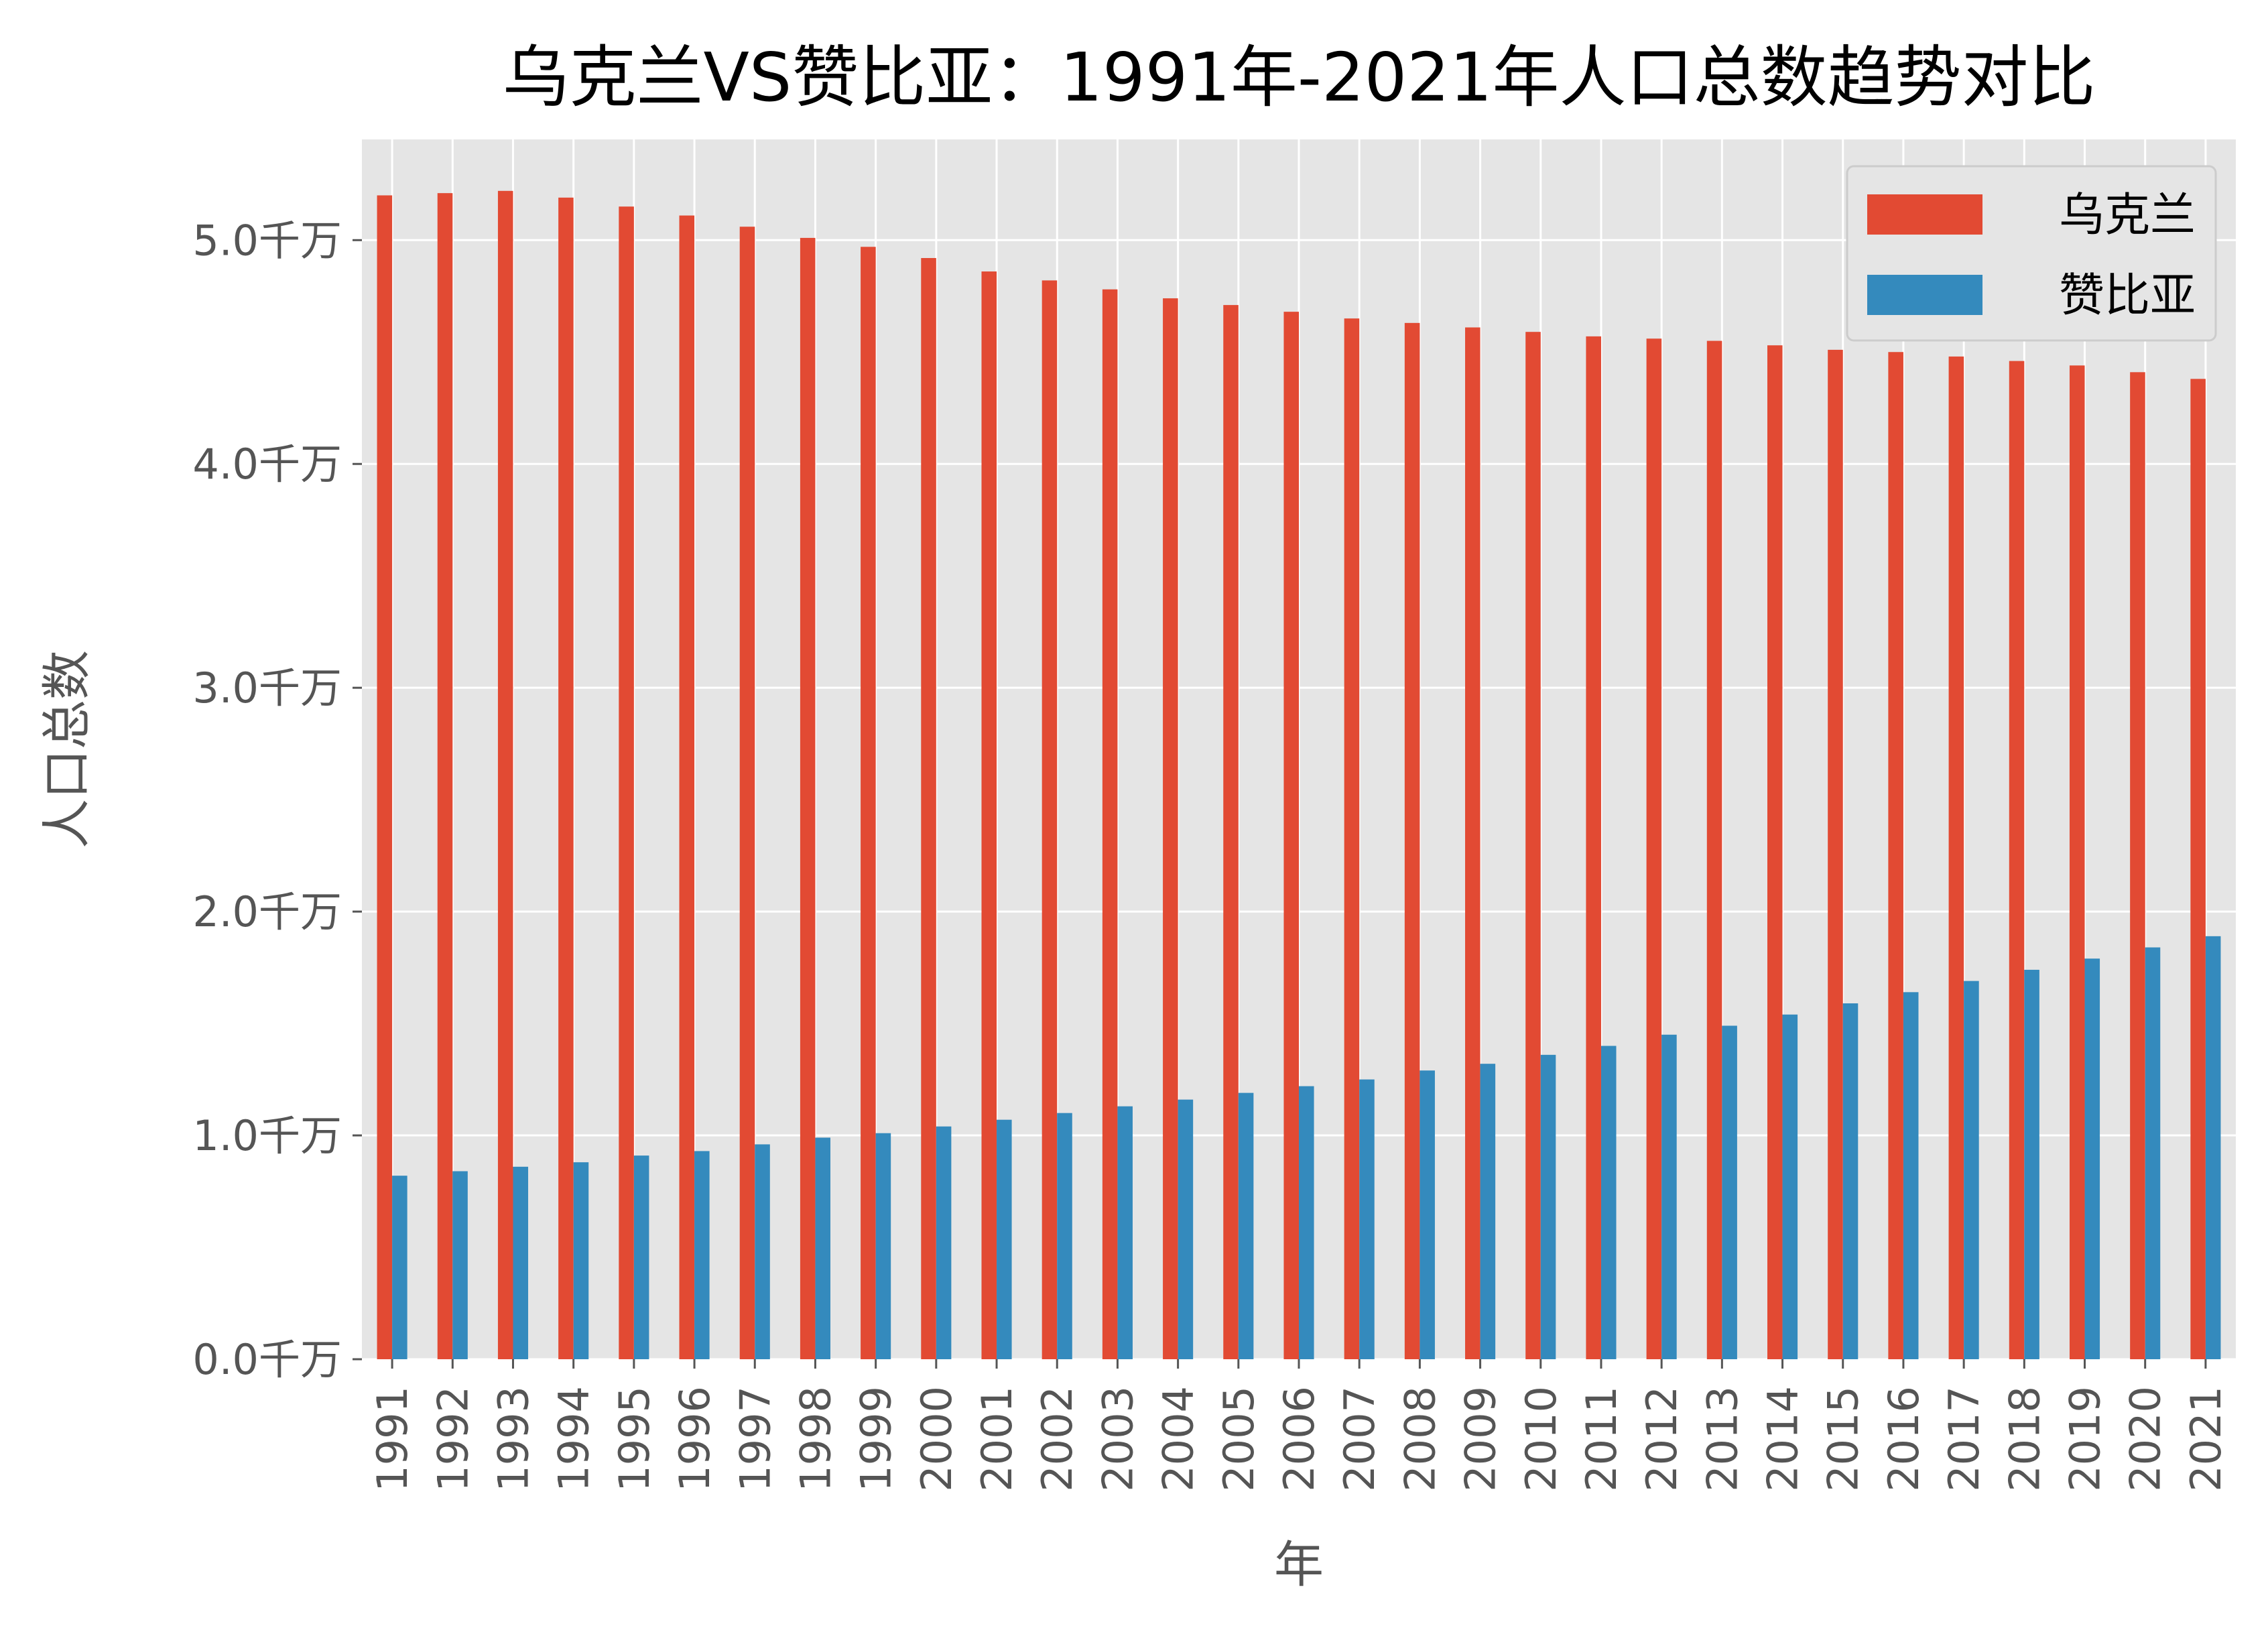  Describe the element at coordinates (1775, 852) in the screenshot. I see `bar-0-2014` at that location.